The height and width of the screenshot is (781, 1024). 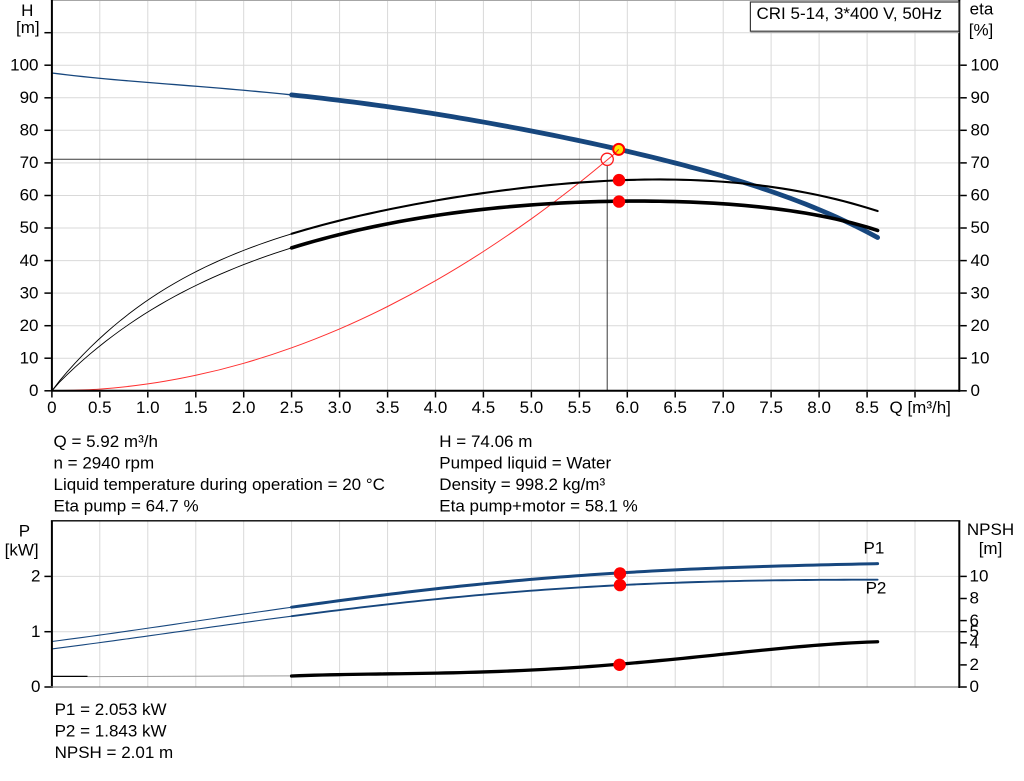 What do you see at coordinates (27, 10) in the screenshot?
I see `svg-text: H` at bounding box center [27, 10].